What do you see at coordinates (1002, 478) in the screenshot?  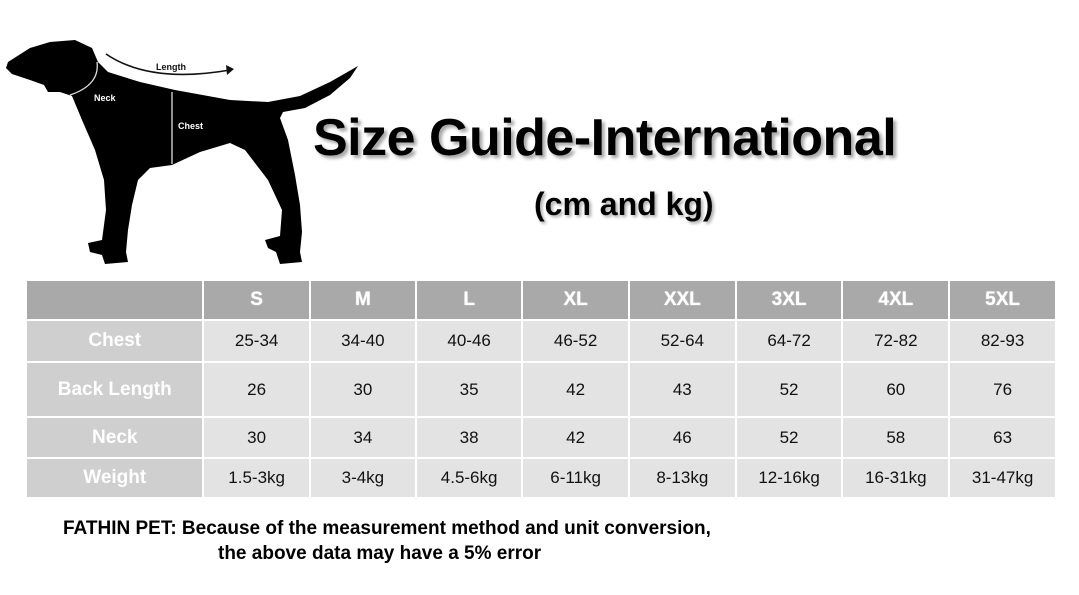 I see `table-cell: 31-47kg` at bounding box center [1002, 478].